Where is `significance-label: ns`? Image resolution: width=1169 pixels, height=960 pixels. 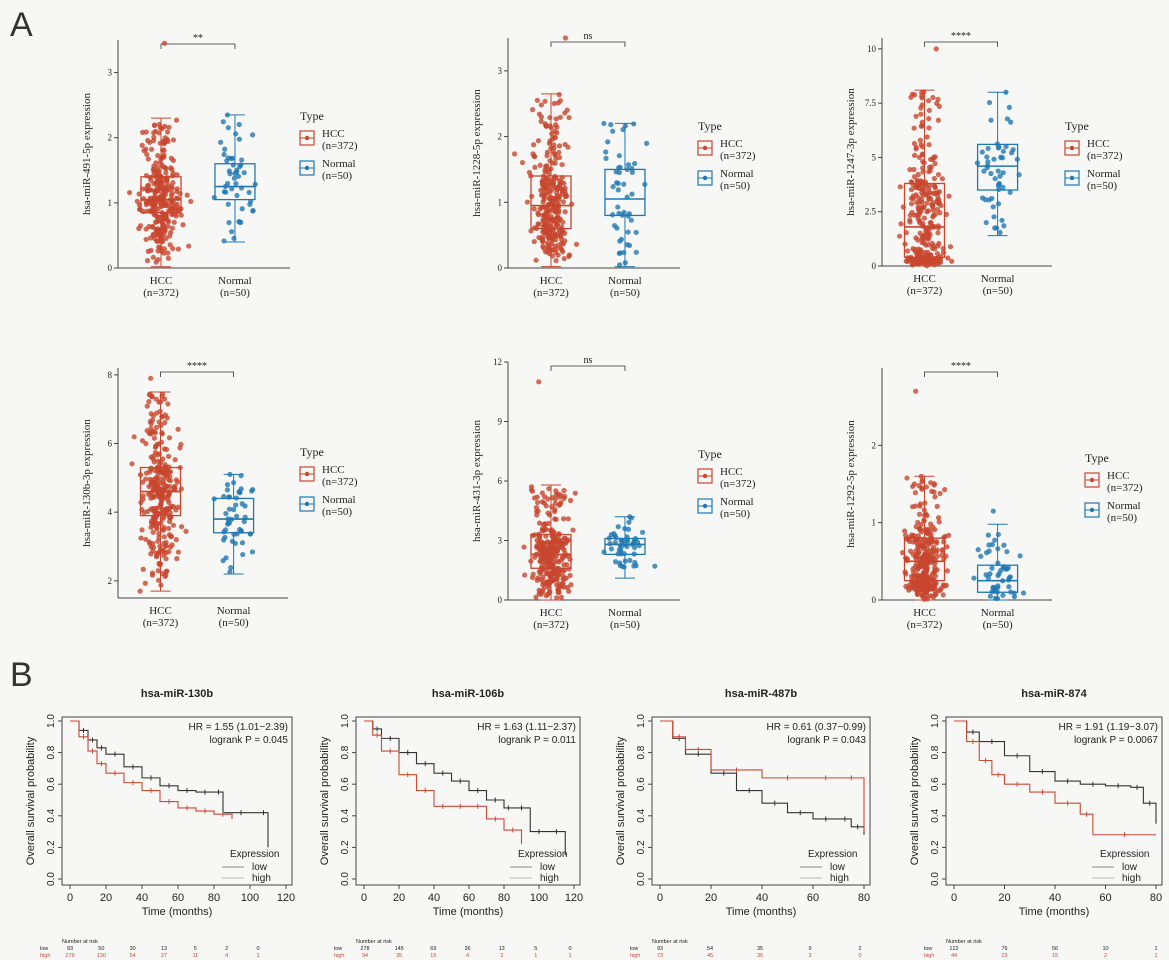 significance-label: ns is located at coordinates (588, 360).